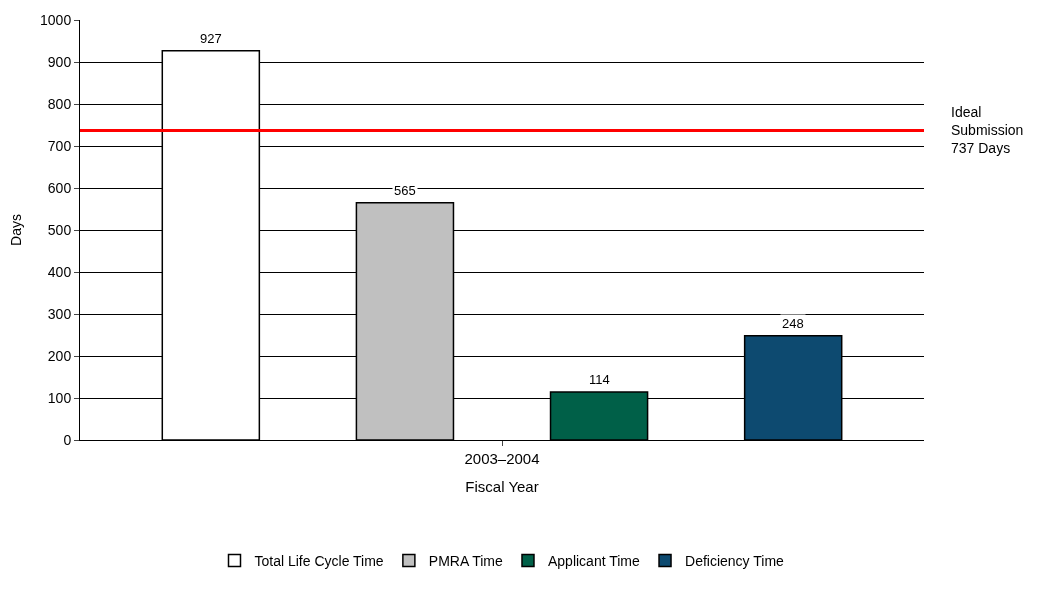 The image size is (1054, 589). Describe the element at coordinates (319, 561) in the screenshot. I see `legend-label: Total Life Cycle Time` at that location.